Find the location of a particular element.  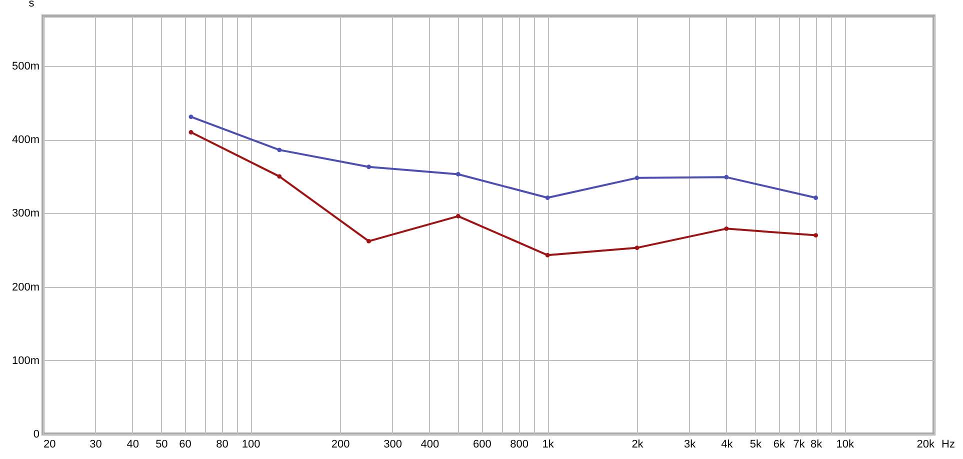

x-tick-label: 100 is located at coordinates (251, 444).